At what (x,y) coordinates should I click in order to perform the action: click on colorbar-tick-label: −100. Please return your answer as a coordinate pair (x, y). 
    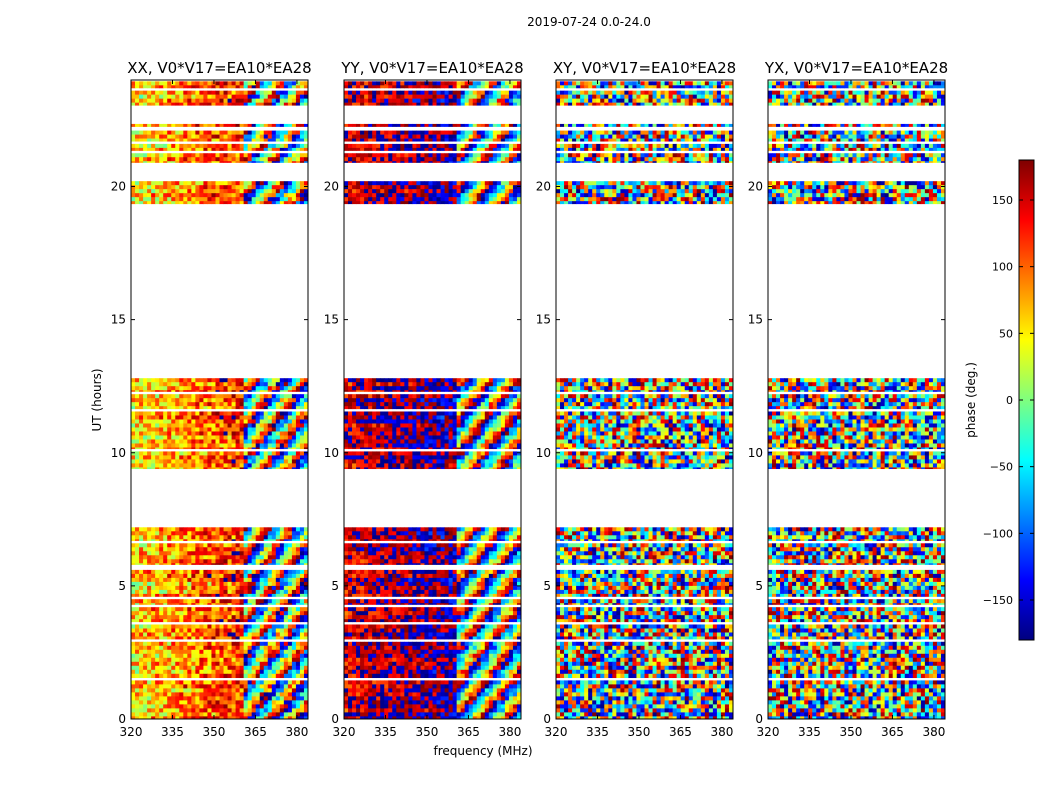
    Looking at the image, I should click on (998, 533).